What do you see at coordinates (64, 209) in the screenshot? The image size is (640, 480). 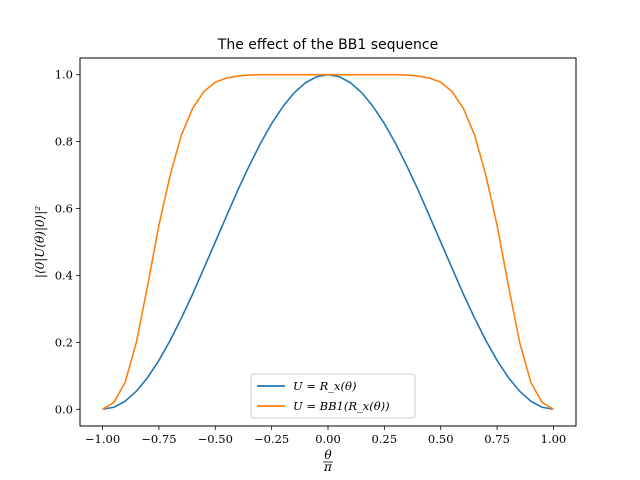 I see `y-tick-label: 0.6` at bounding box center [64, 209].